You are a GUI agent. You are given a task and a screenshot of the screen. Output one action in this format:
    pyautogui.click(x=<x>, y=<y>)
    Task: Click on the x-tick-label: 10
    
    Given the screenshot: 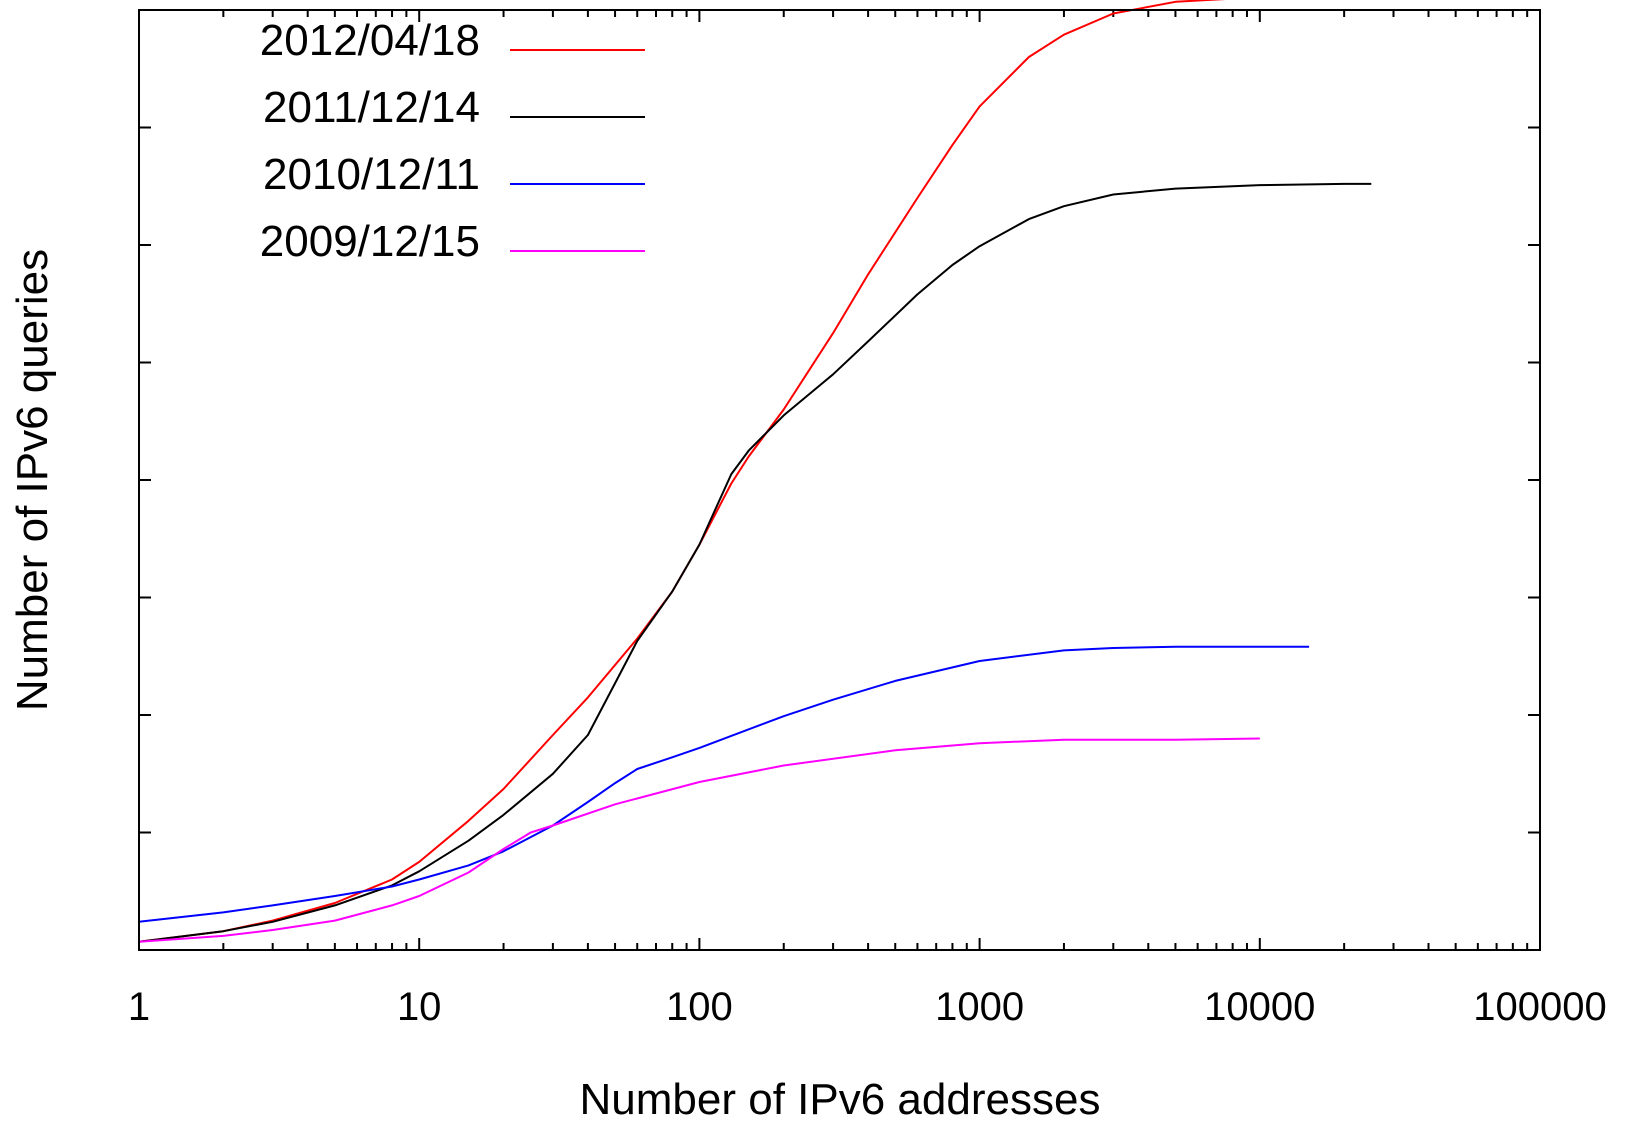 What is the action you would take?
    pyautogui.click(x=419, y=1007)
    